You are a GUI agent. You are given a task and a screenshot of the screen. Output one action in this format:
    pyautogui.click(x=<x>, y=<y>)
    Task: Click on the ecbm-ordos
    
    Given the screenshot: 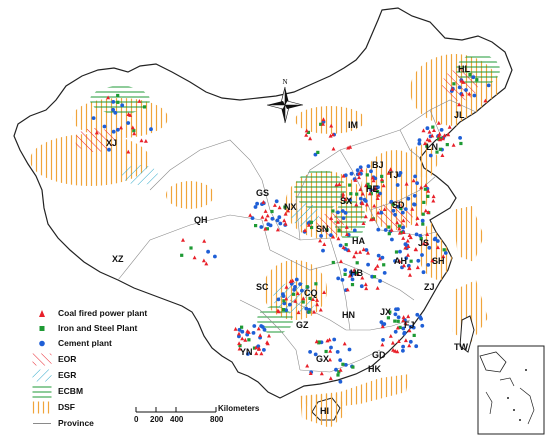 What is the action you would take?
    pyautogui.click(x=320, y=190)
    